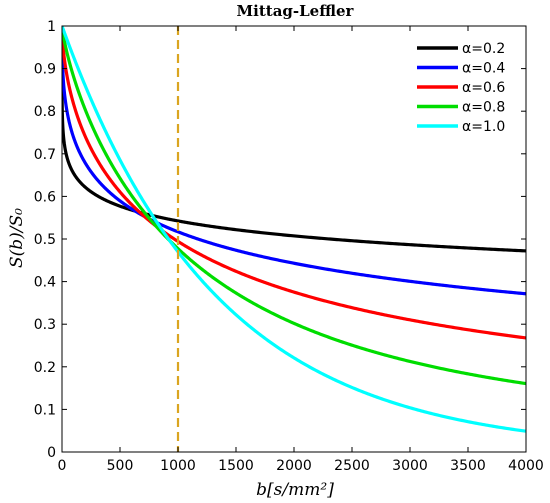 This screenshot has height=503, width=550. I want to click on x-tick-label: 2500, so click(352, 466).